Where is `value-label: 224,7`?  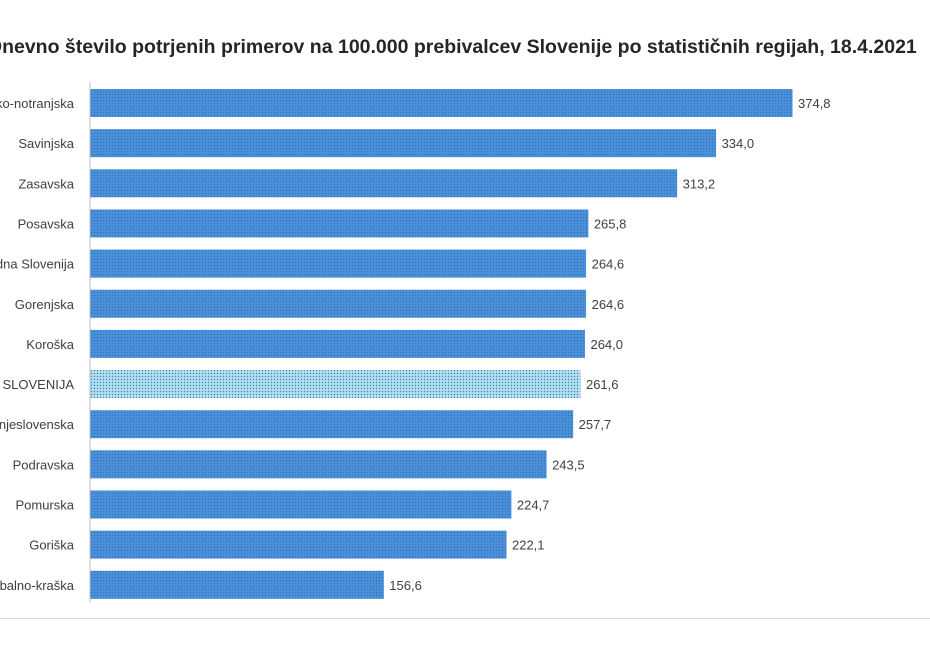
value-label: 224,7 is located at coordinates (533, 505).